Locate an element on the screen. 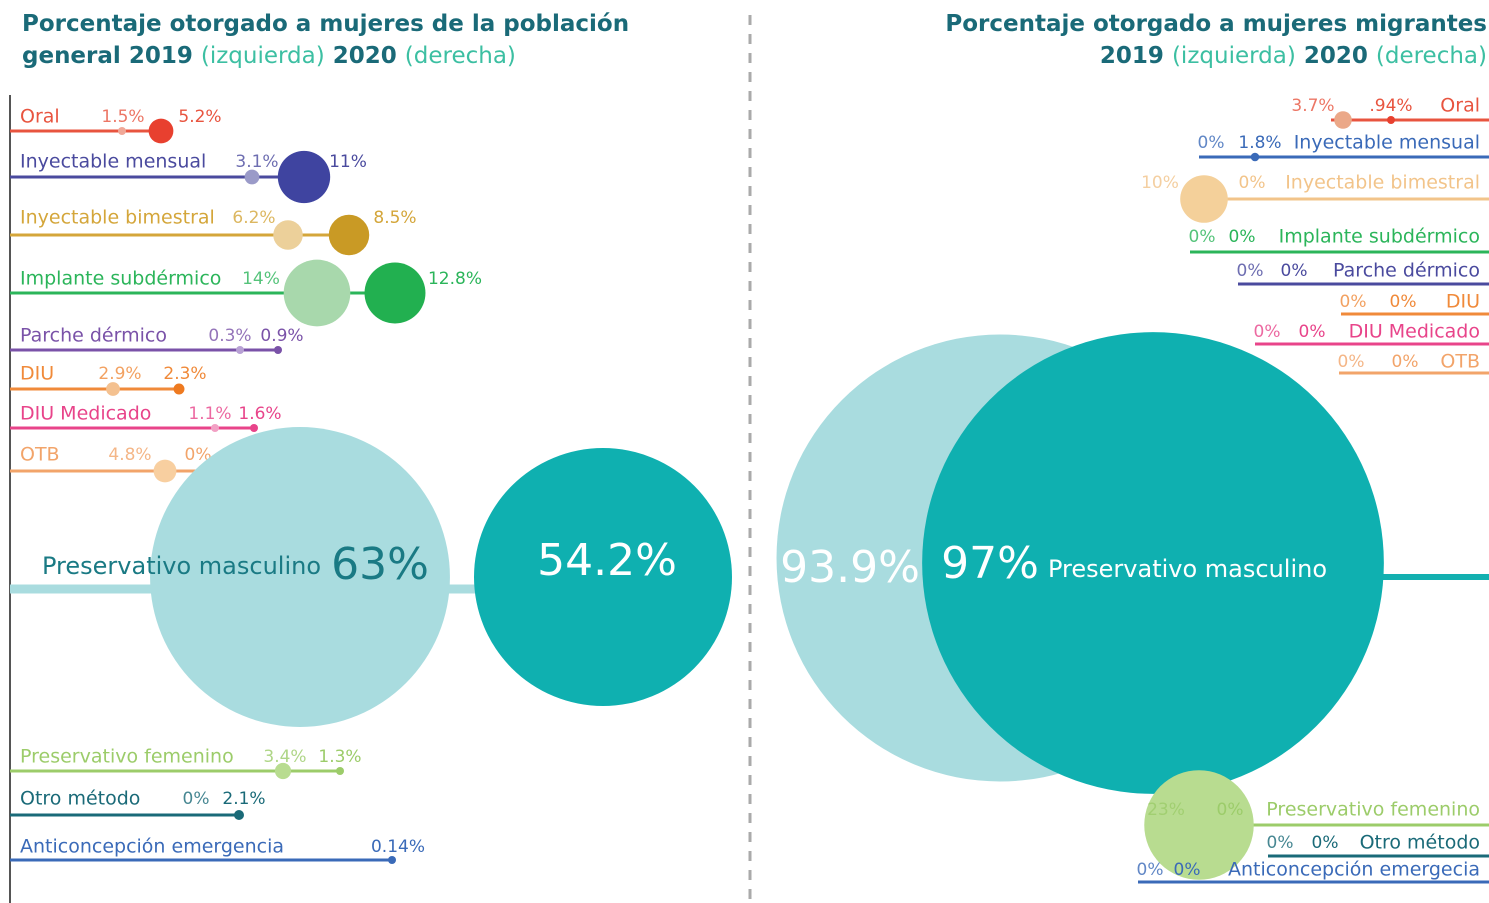 Image resolution: width=1489 pixels, height=903 pixels. value-label: 1.8% is located at coordinates (1259, 143).